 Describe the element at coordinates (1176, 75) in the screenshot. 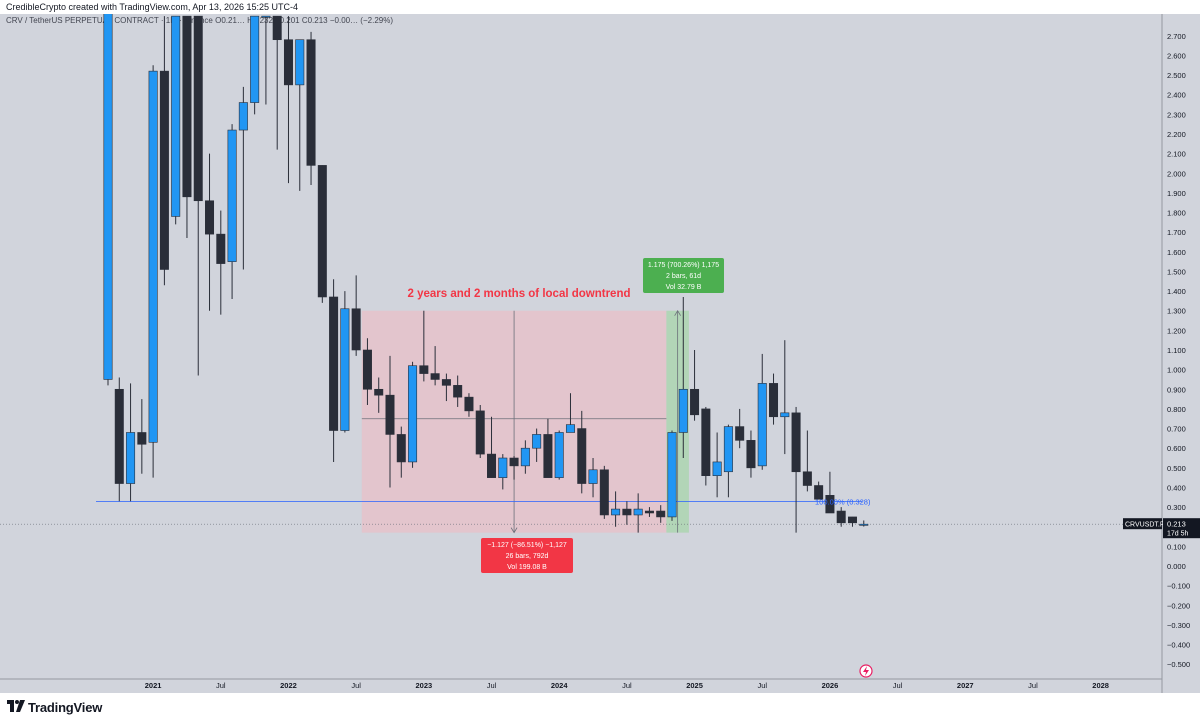

I see `y-tick-label: 2.500` at that location.